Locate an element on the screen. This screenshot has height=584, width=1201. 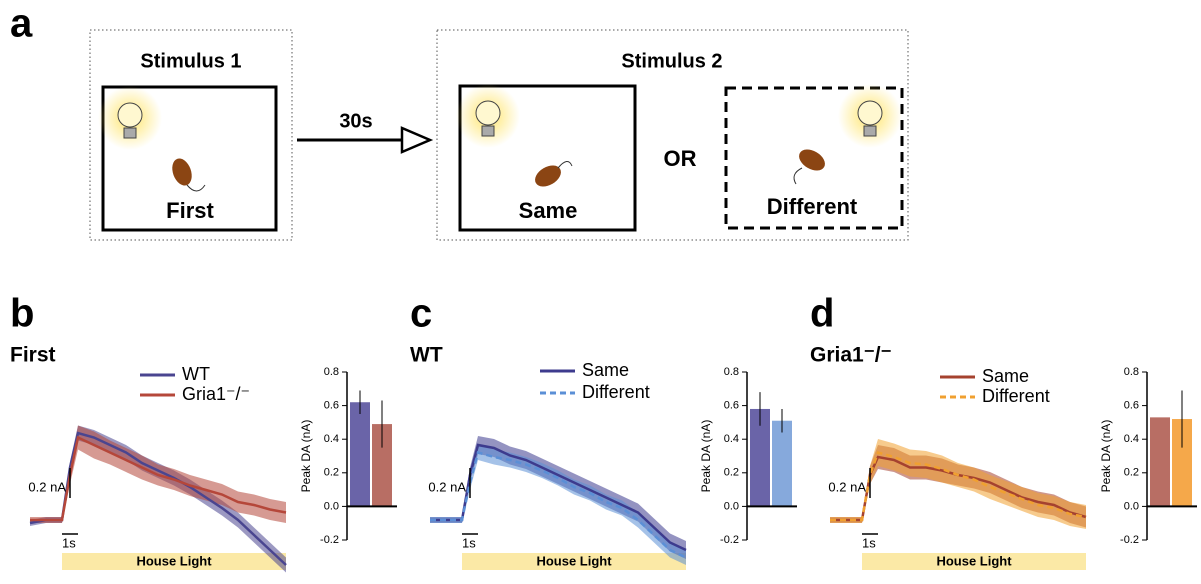
panel-subtitle: Gria1⁻/⁻ is located at coordinates (851, 355).